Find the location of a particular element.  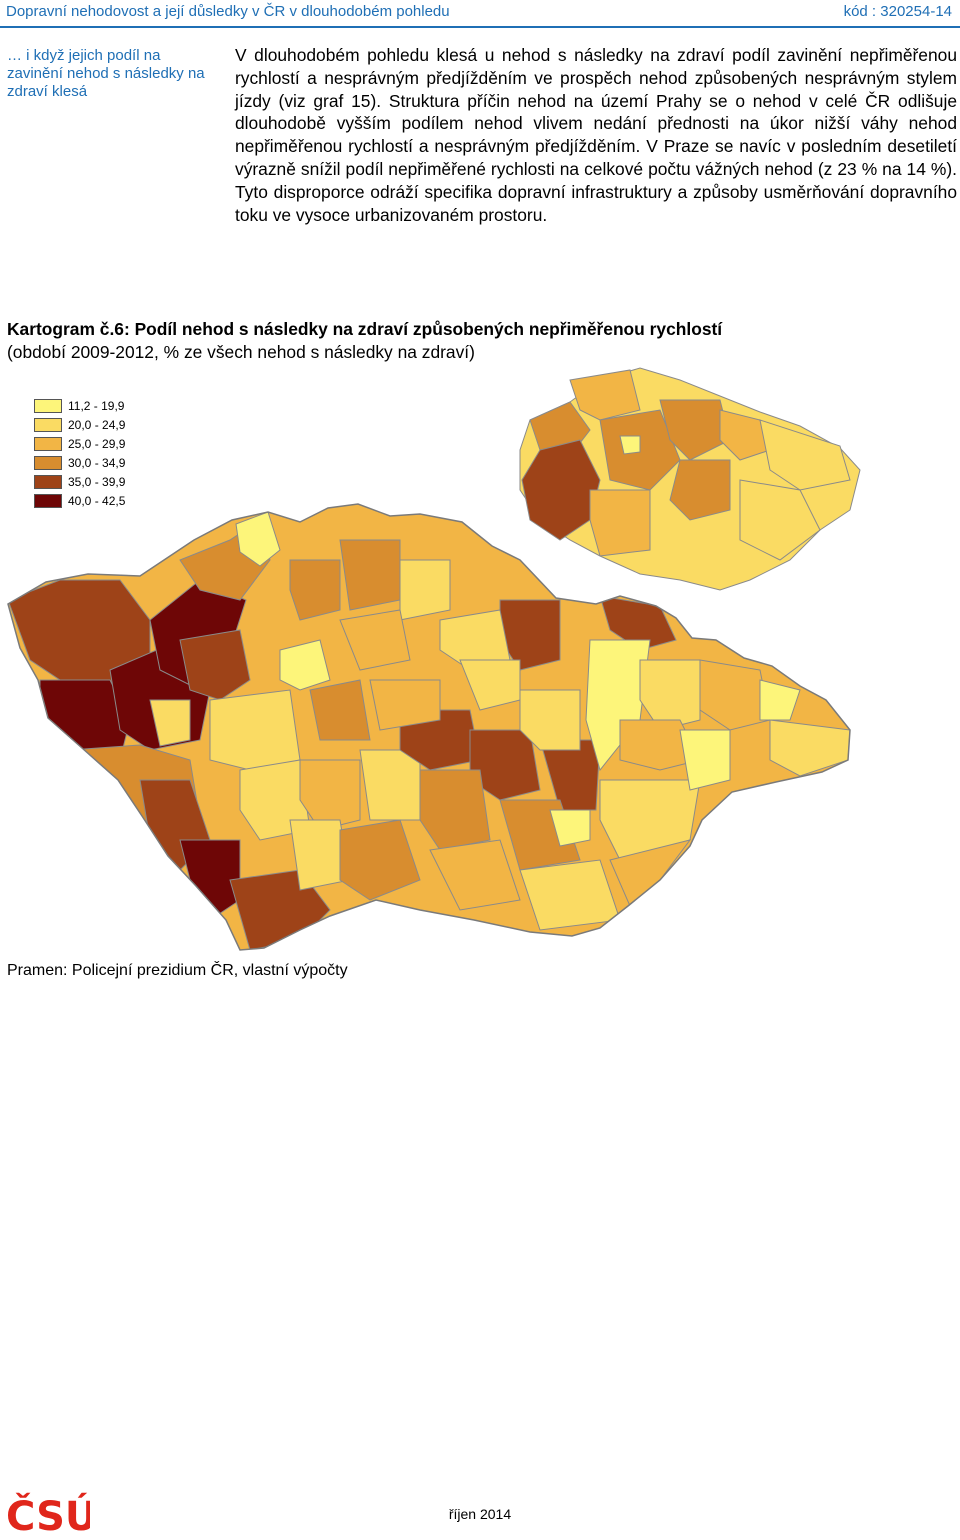

svg-text: ČSÚ is located at coordinates (48, 1513).